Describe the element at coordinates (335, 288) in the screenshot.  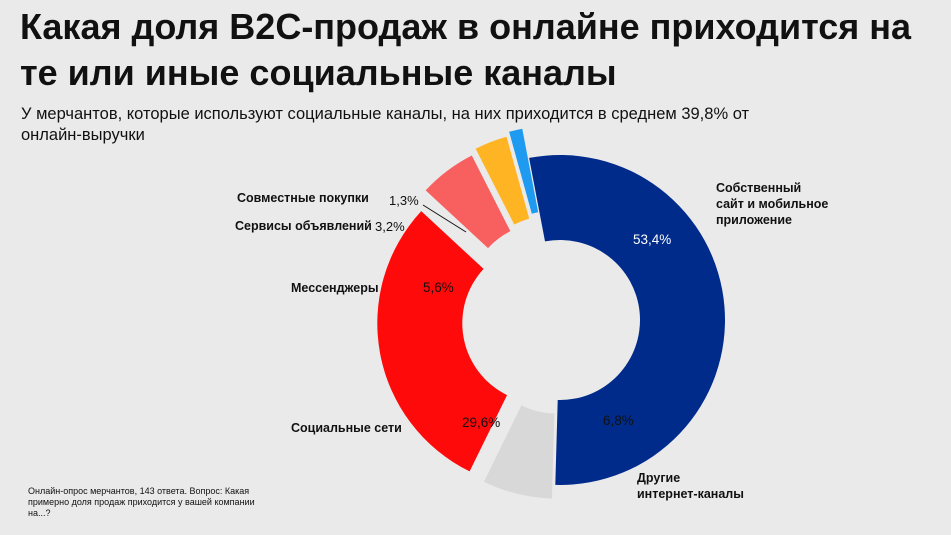
I see `label-messengers: Мессенджеры` at that location.